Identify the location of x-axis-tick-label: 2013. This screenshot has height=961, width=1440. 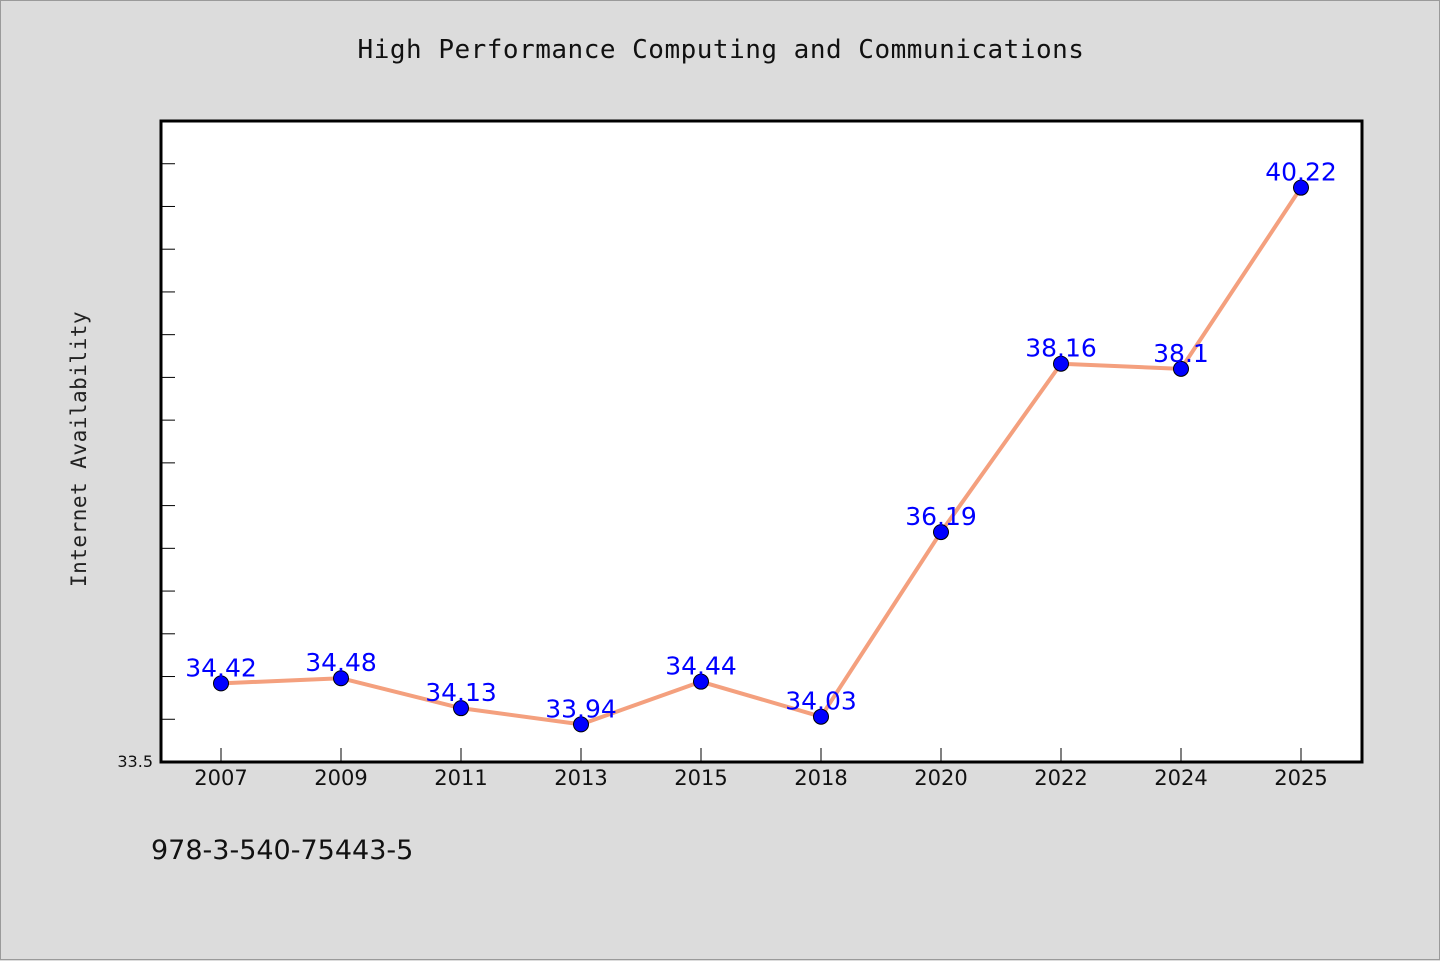
(580, 778).